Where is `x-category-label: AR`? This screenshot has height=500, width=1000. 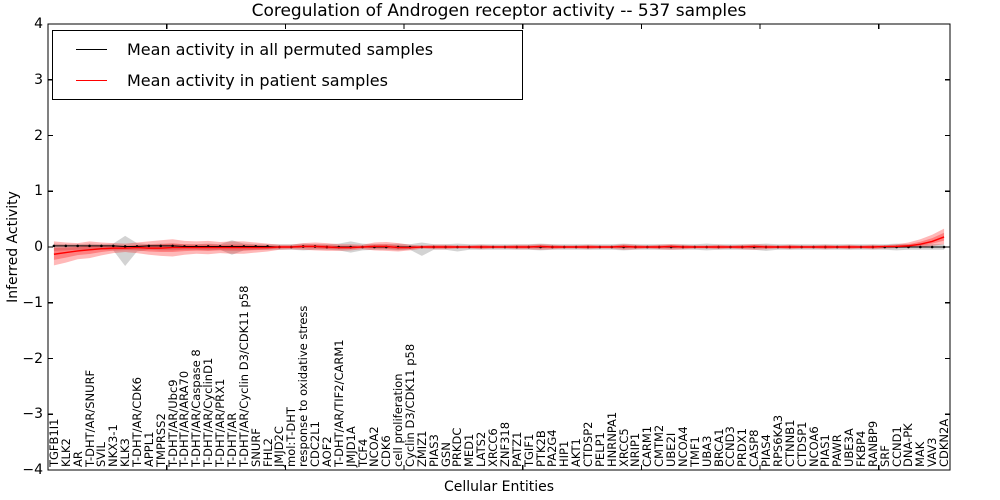
x-category-label: AR is located at coordinates (77, 459).